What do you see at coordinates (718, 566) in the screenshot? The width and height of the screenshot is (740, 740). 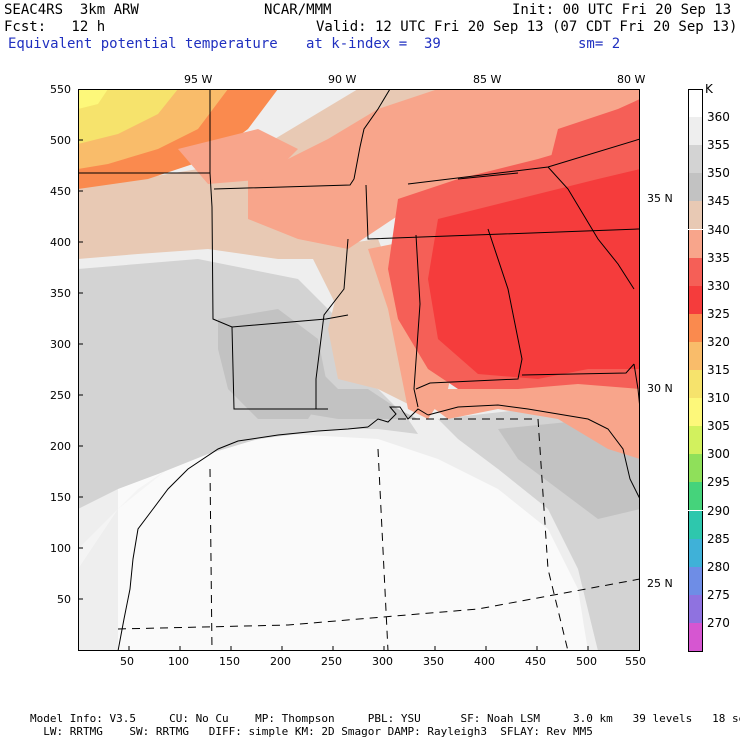 I see `colorbar-level-label: 280` at bounding box center [718, 566].